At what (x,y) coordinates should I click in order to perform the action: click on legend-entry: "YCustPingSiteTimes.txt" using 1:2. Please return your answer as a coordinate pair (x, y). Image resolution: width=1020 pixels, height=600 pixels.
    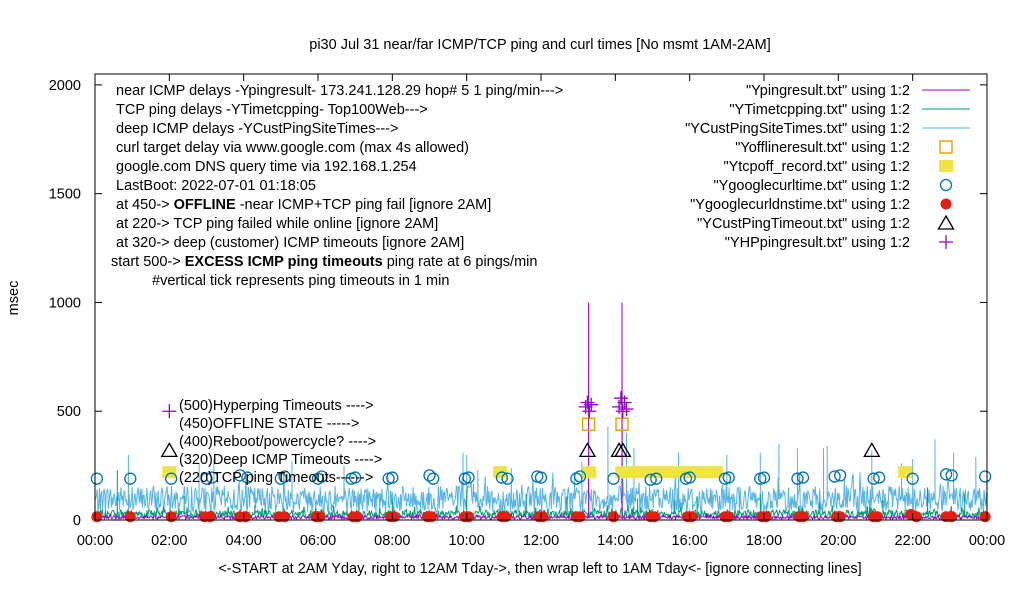
    Looking at the image, I should click on (827, 129).